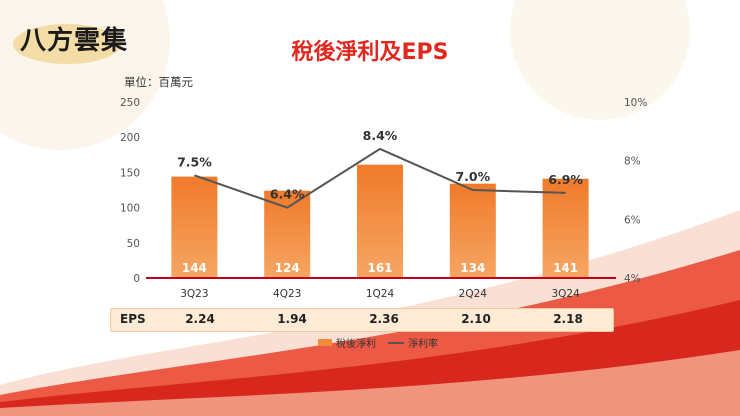 Image resolution: width=740 pixels, height=416 pixels. I want to click on eps-value: 2.10, so click(476, 319).